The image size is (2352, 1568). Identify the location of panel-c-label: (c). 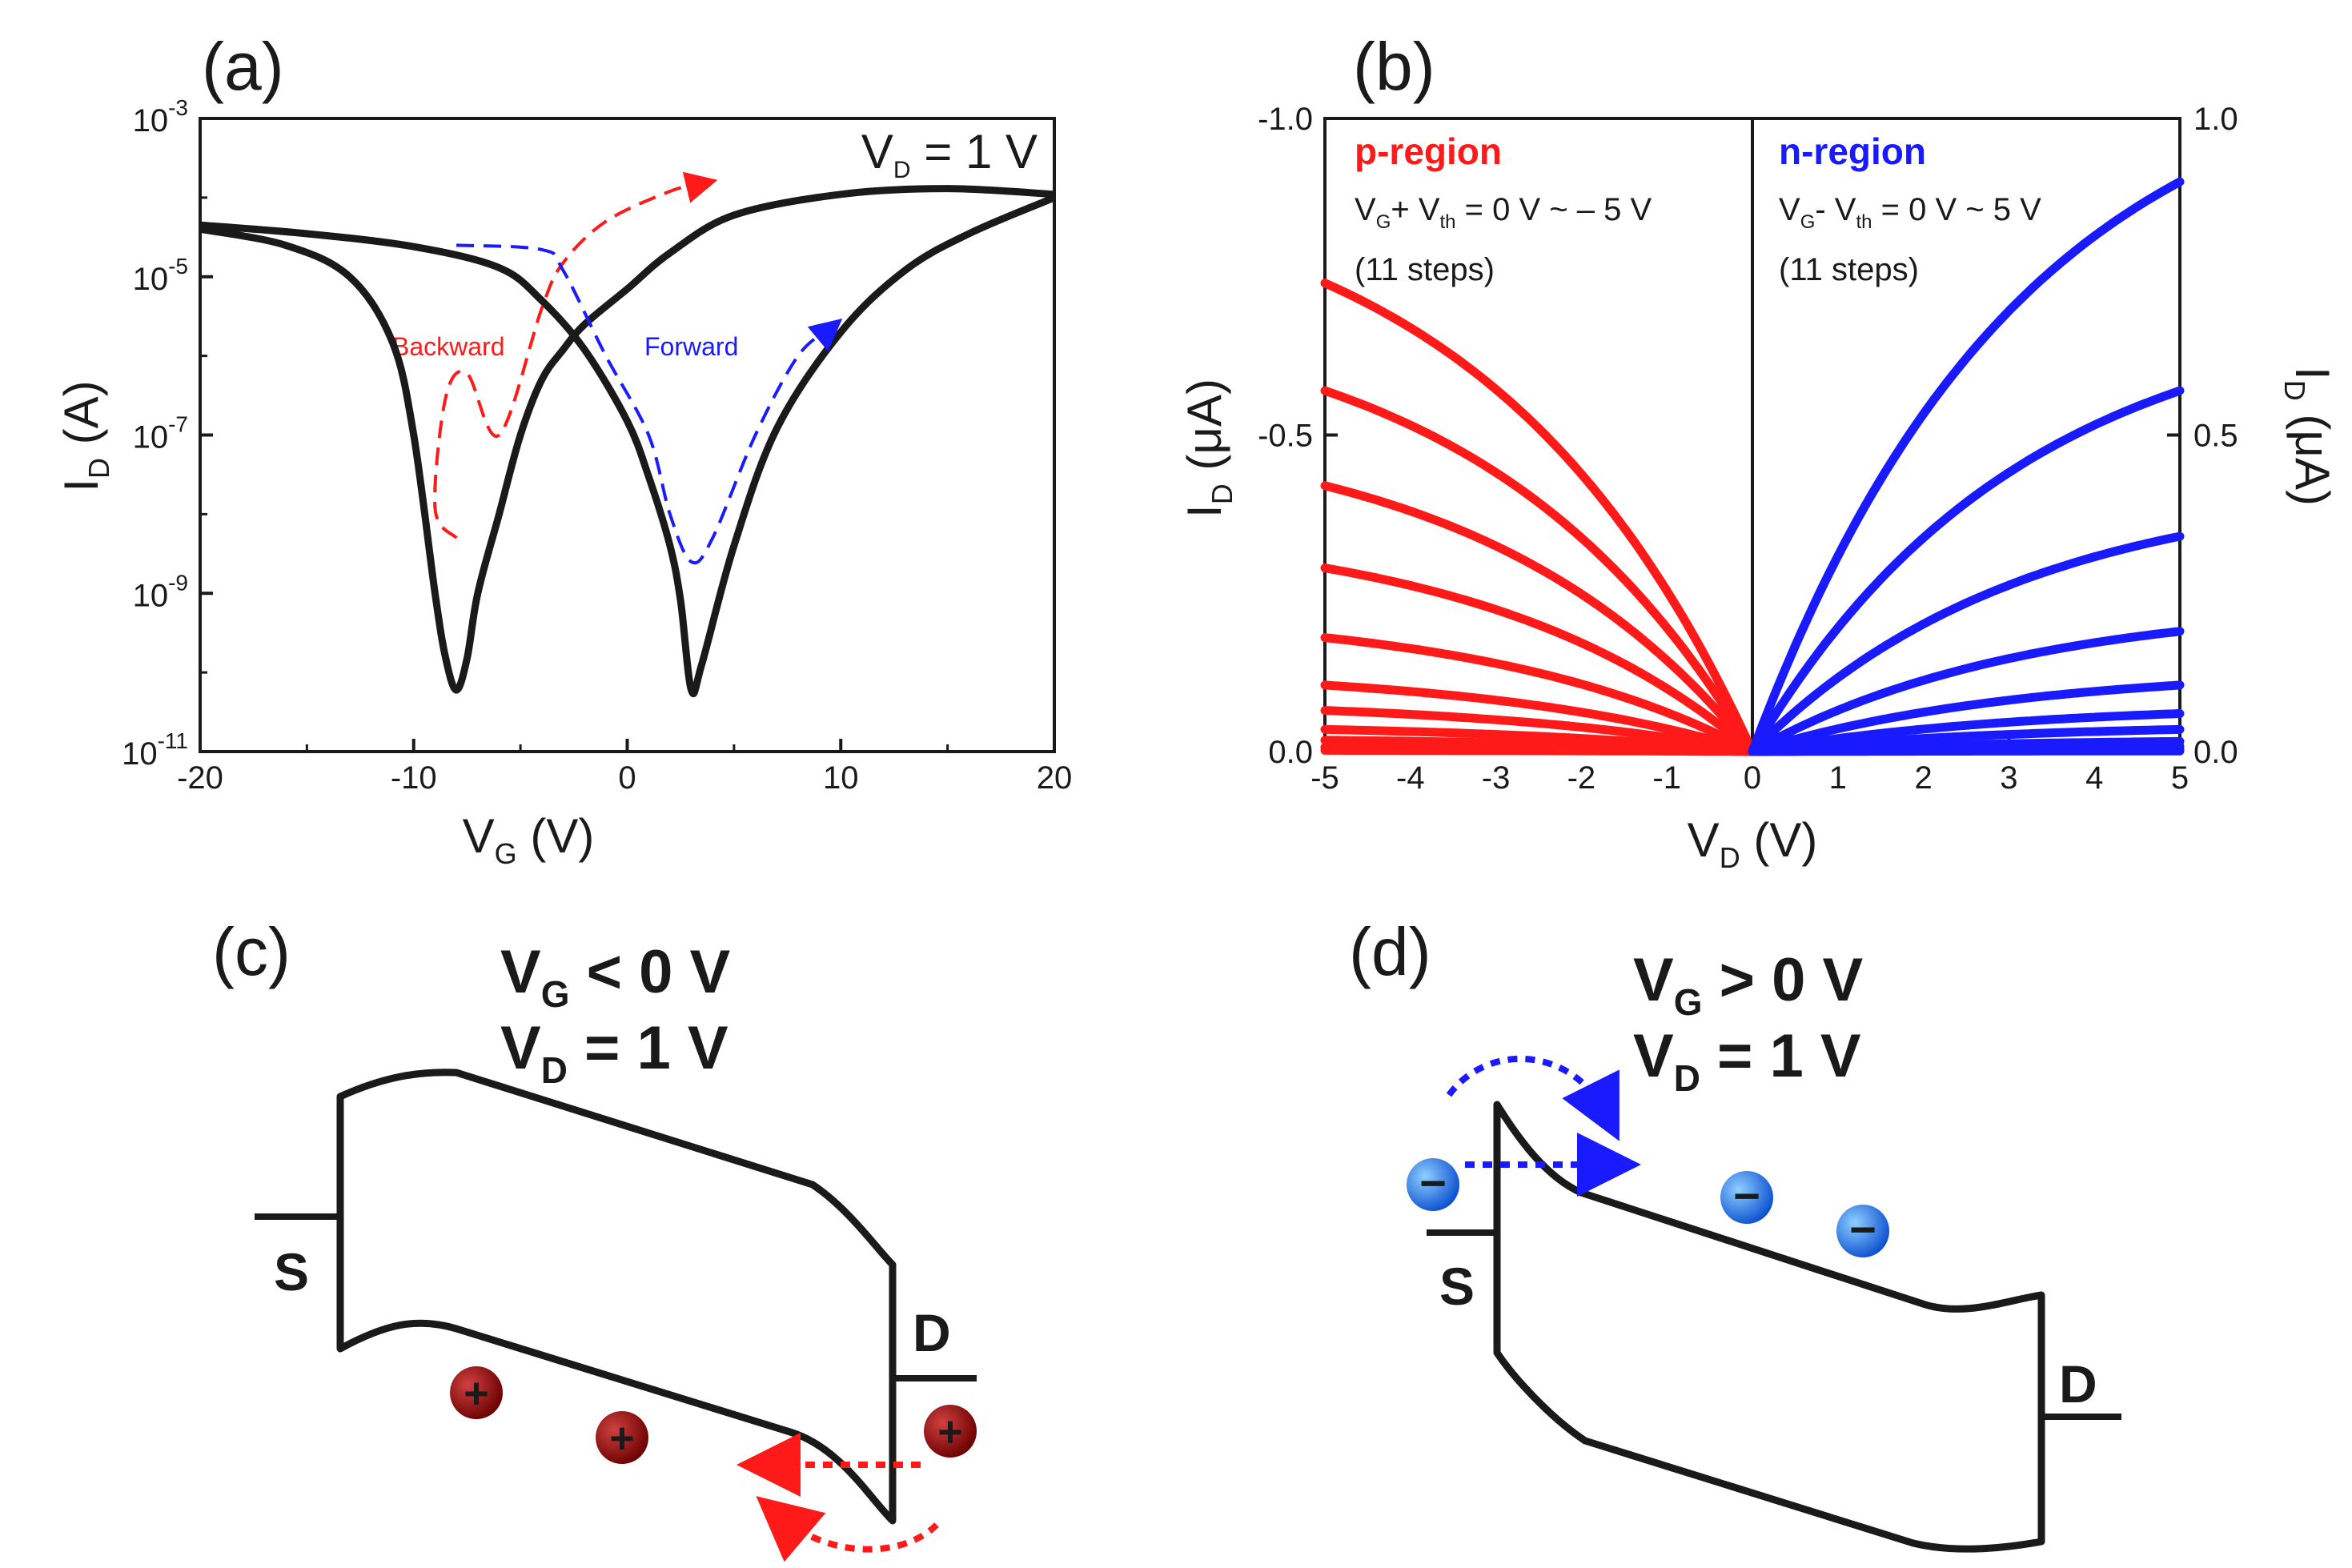
(251, 952).